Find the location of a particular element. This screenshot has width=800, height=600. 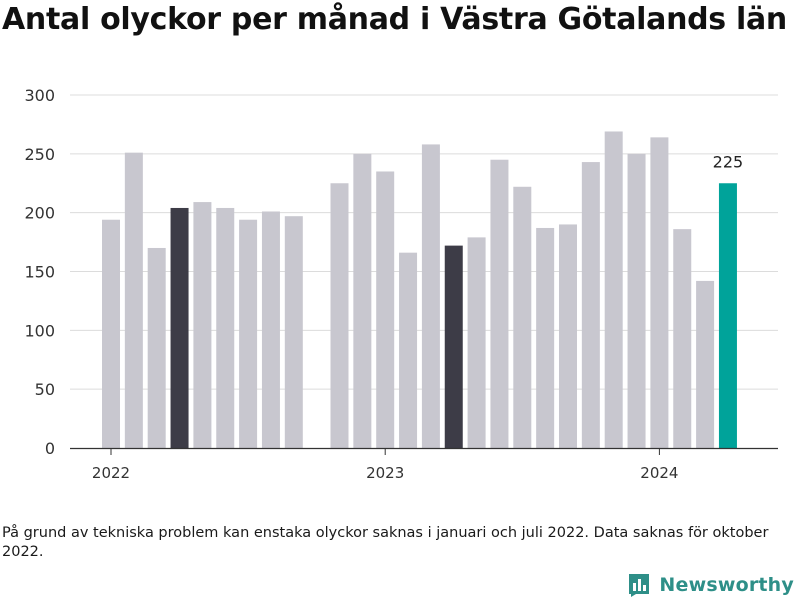

y-tick-label: 0 is located at coordinates (50, 448).